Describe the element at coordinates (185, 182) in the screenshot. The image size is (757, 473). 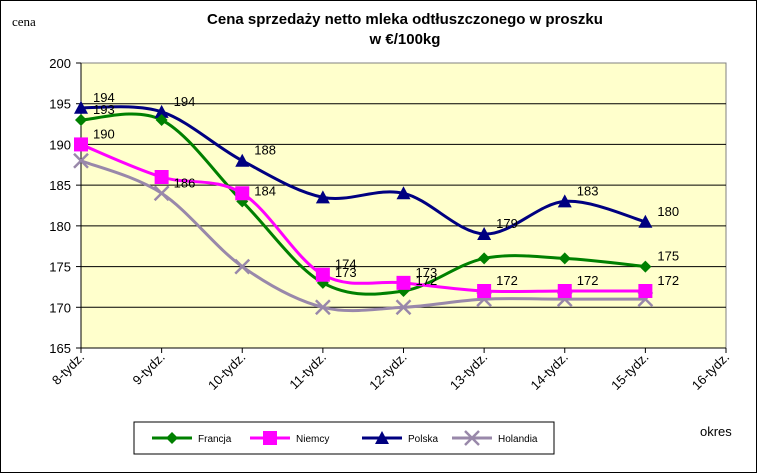
I see `data-label: 186` at that location.